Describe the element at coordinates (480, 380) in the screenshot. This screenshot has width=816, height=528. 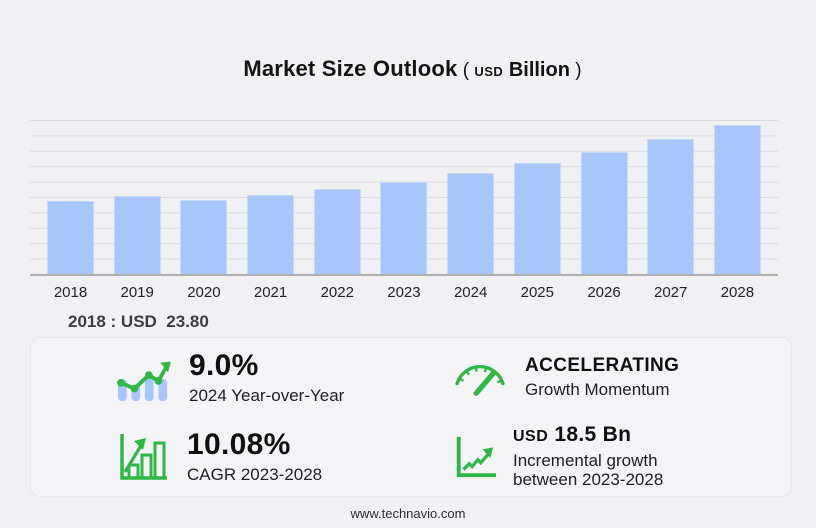
I see `speedometer-icon` at that location.